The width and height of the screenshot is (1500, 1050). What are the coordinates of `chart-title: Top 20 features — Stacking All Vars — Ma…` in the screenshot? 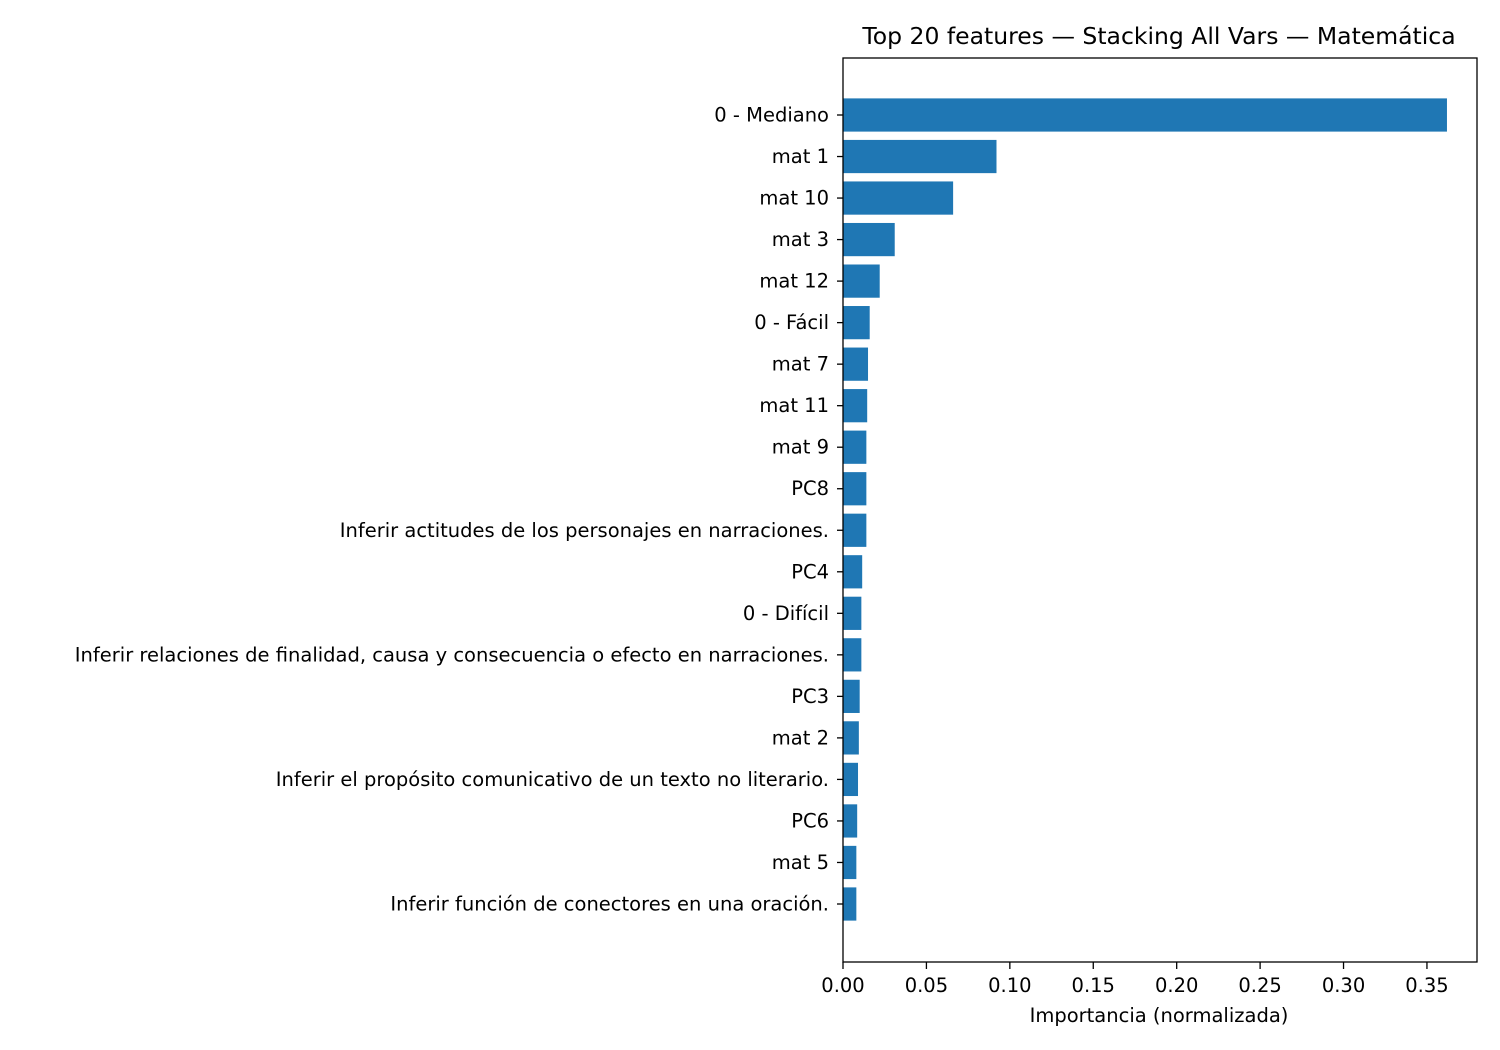 It's located at (1158, 36).